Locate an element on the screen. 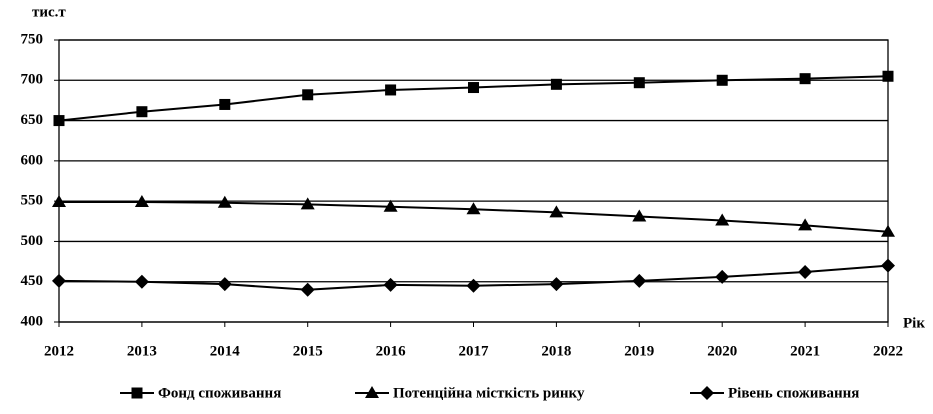  x-tick-label: 2022 is located at coordinates (888, 351).